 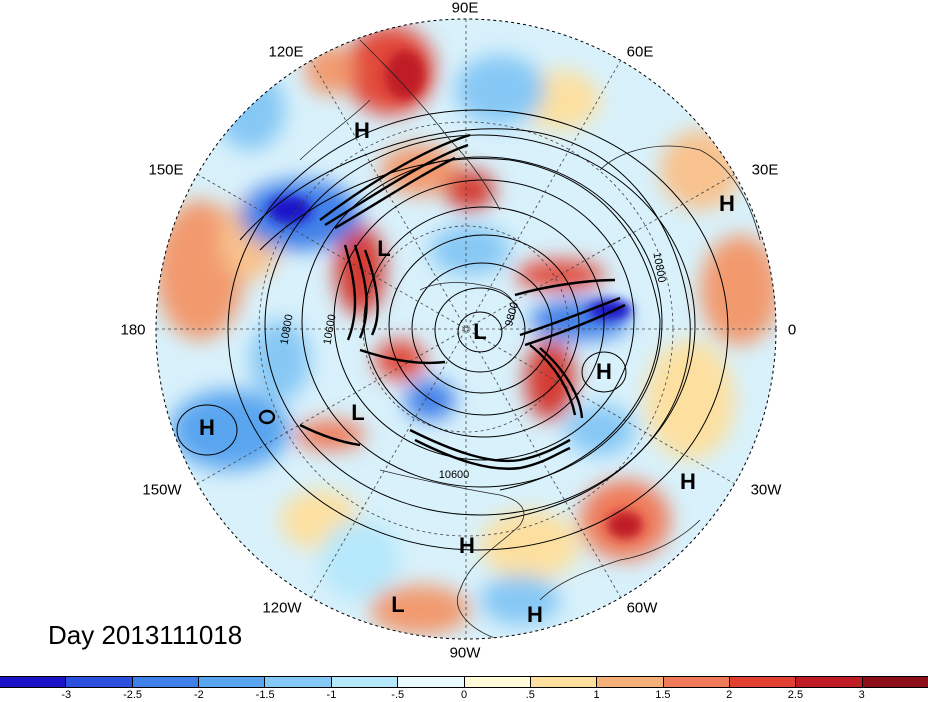 I want to click on longitude-label: 120E, so click(x=286, y=52).